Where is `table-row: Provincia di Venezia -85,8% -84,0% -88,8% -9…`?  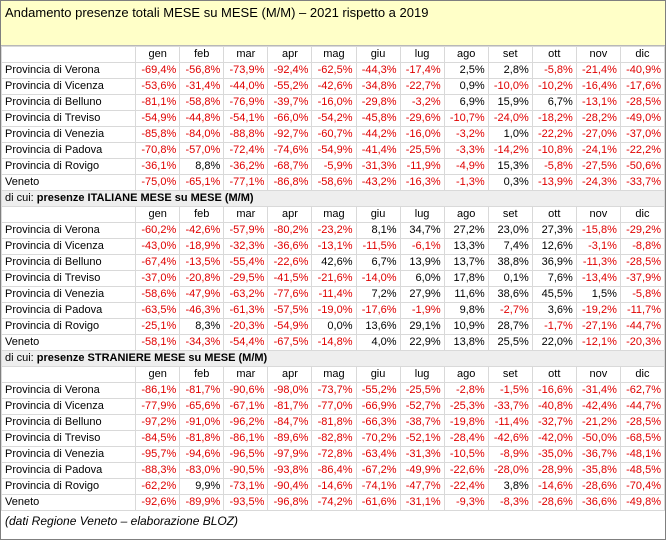 table-row: Provincia di Venezia -85,8% -84,0% -88,8% -9… is located at coordinates (333, 134).